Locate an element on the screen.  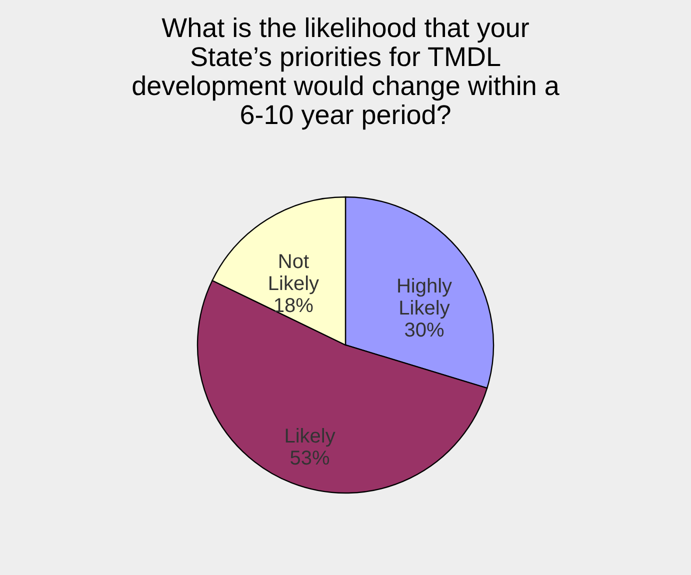
text: What is the likelihood that your is located at coordinates (346, 28).